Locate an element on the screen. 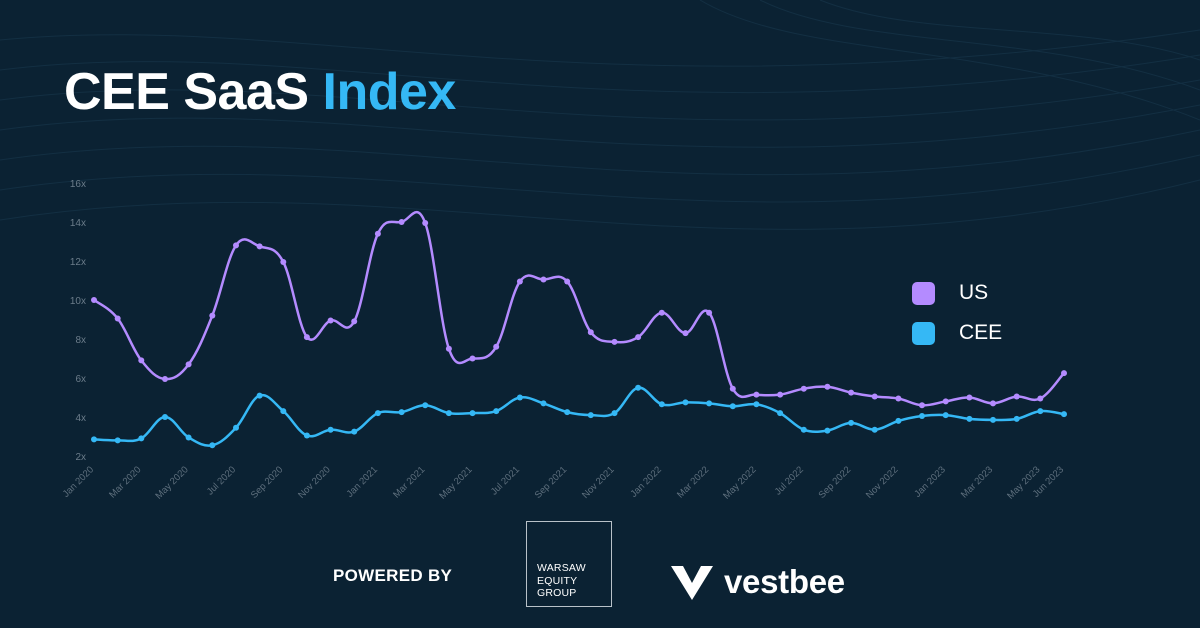 The image size is (1200, 628). warsaw-equity-group-logo: WARSAW EQUITY GROUP is located at coordinates (569, 564).